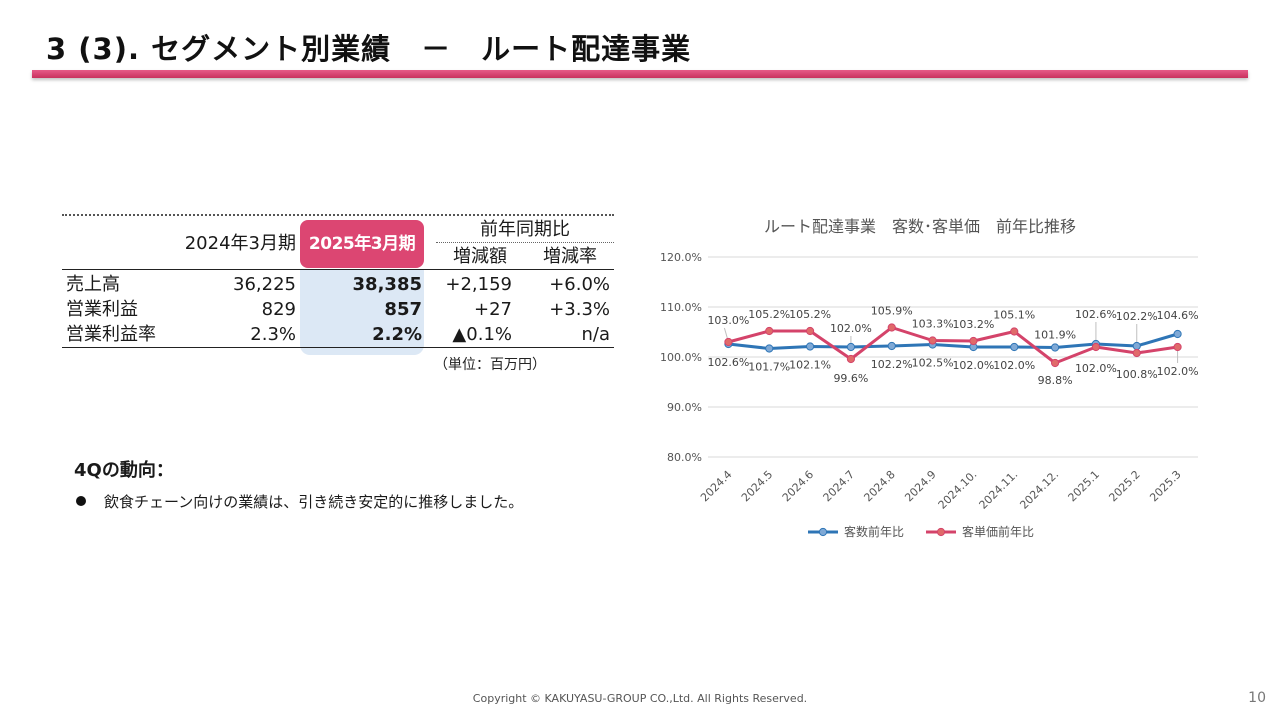 The height and width of the screenshot is (720, 1280). Describe the element at coordinates (921, 531) in the screenshot. I see `chart-legend: 客数前年比 客単価前年比` at that location.